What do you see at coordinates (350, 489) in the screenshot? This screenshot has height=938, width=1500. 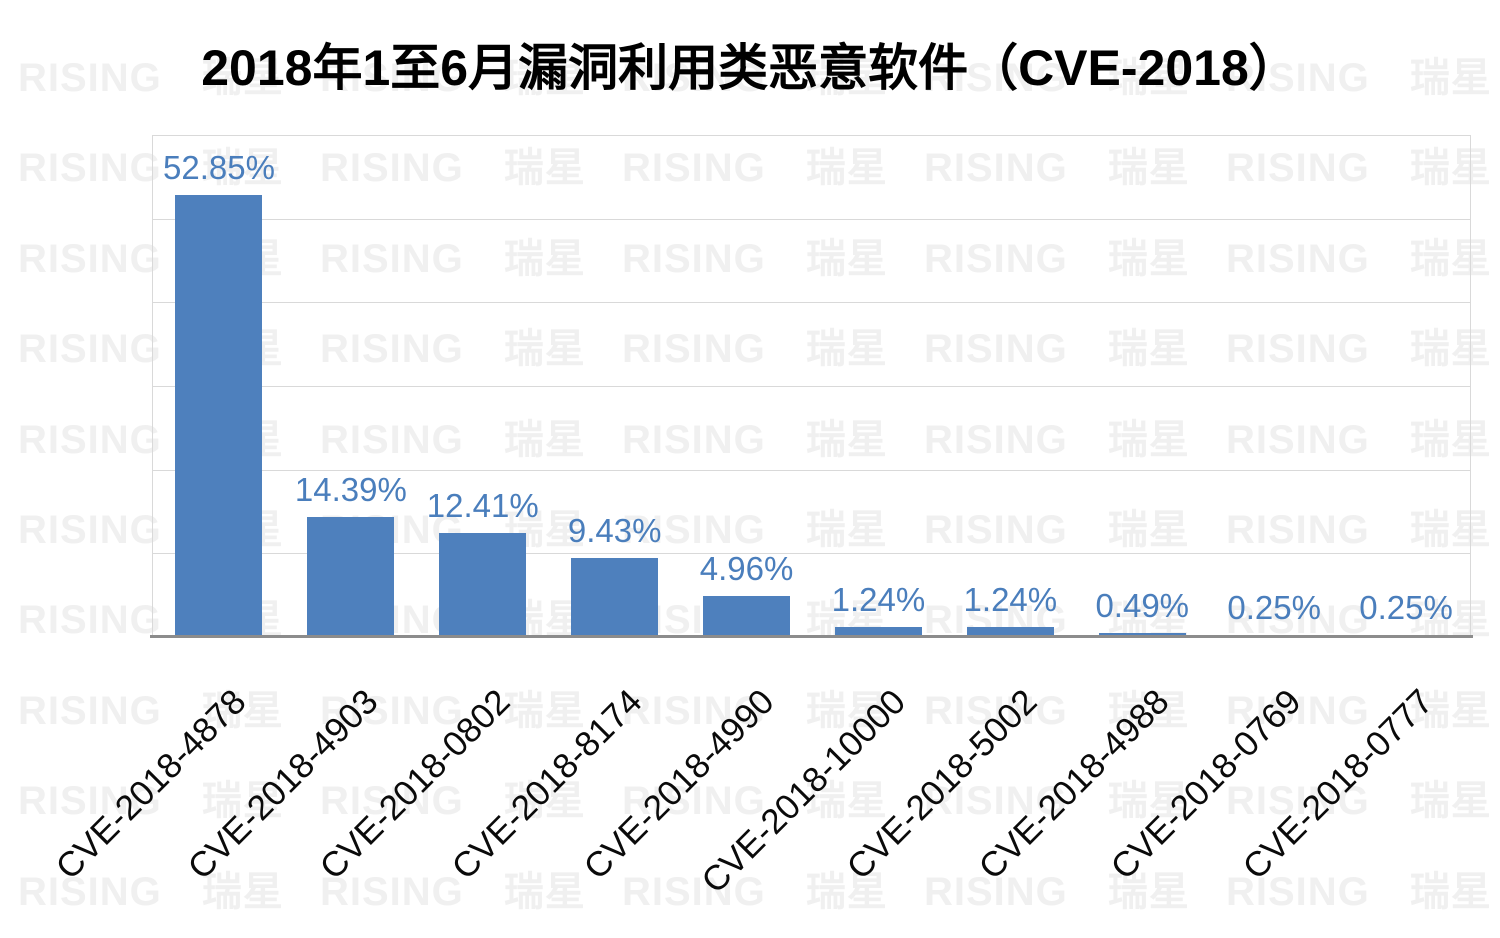 I see `bar-value-label: 14.39%` at bounding box center [350, 489].